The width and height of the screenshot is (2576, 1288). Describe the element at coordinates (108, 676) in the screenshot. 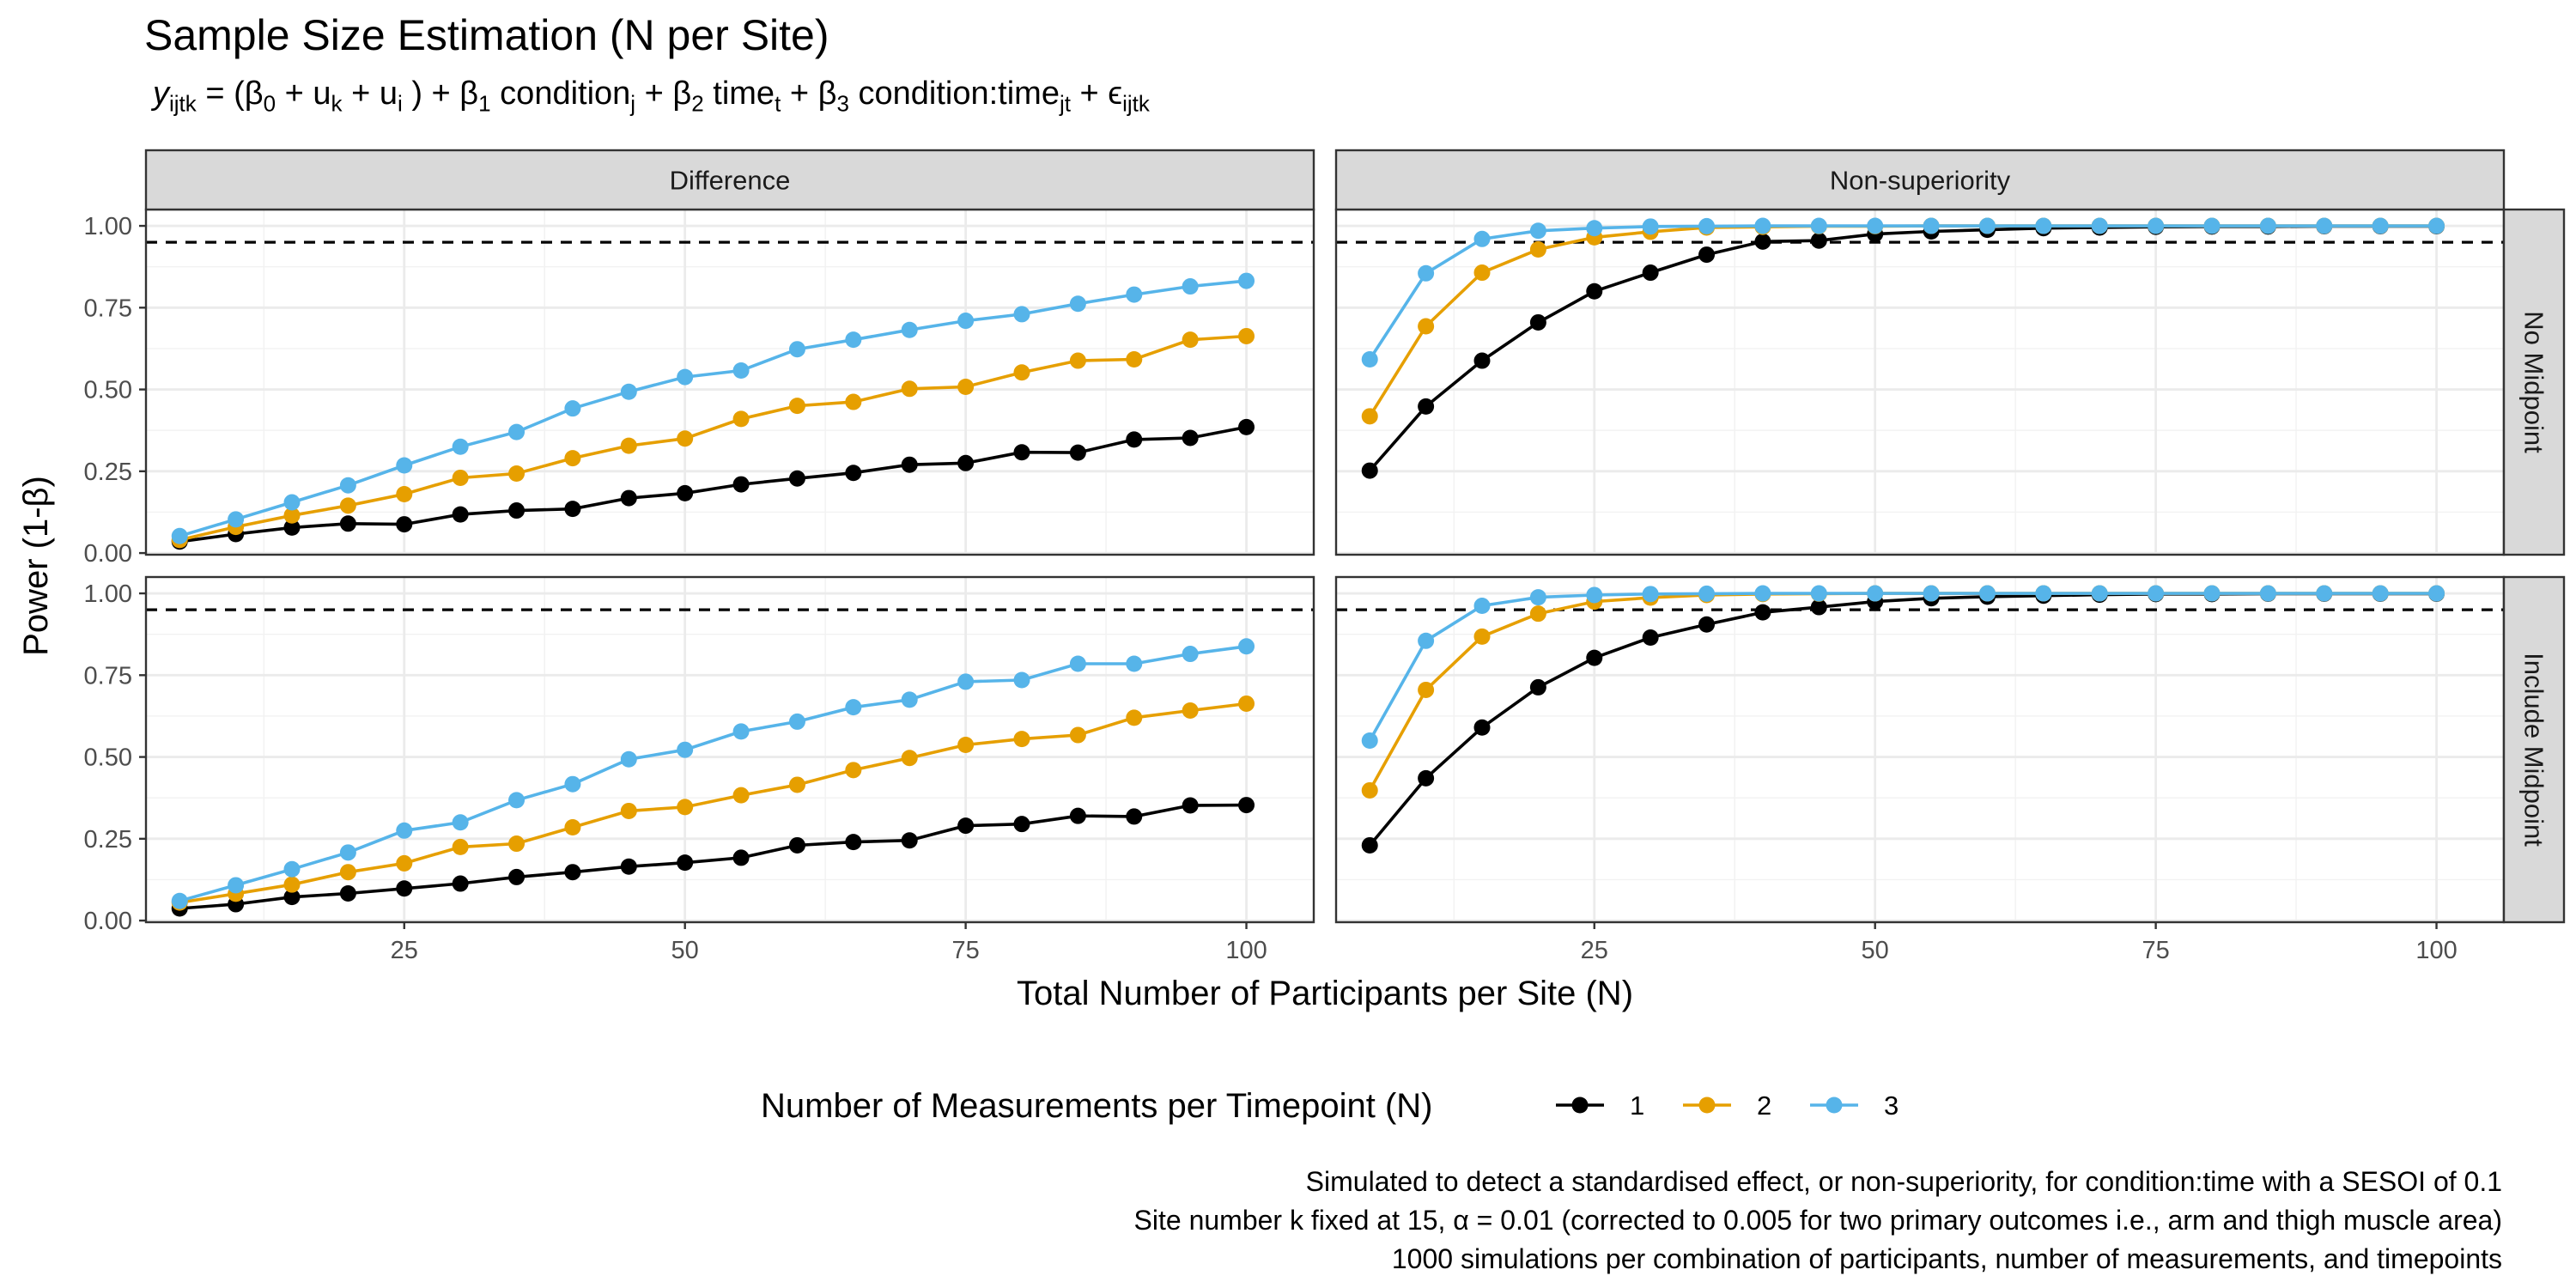

I see `y-tick-label: 0.75` at that location.